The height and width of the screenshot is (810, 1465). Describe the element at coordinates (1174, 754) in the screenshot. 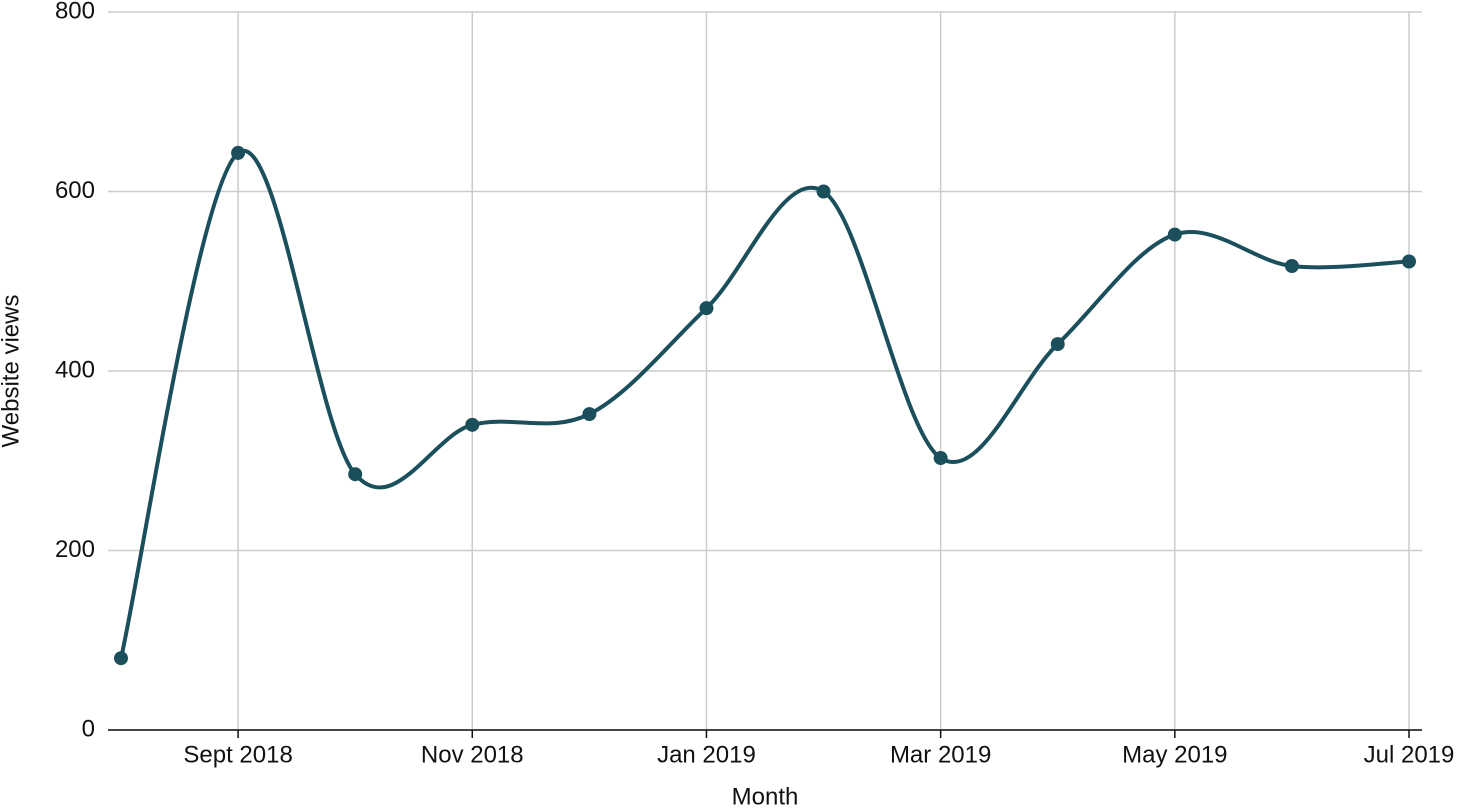

I see `x-tick-label: May 2019` at that location.